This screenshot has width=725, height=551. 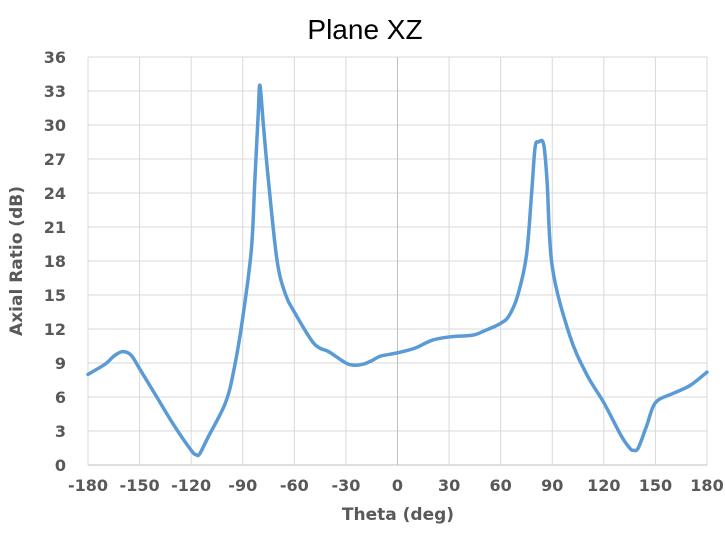 What do you see at coordinates (88, 485) in the screenshot?
I see `x-tick-label: -180` at bounding box center [88, 485].